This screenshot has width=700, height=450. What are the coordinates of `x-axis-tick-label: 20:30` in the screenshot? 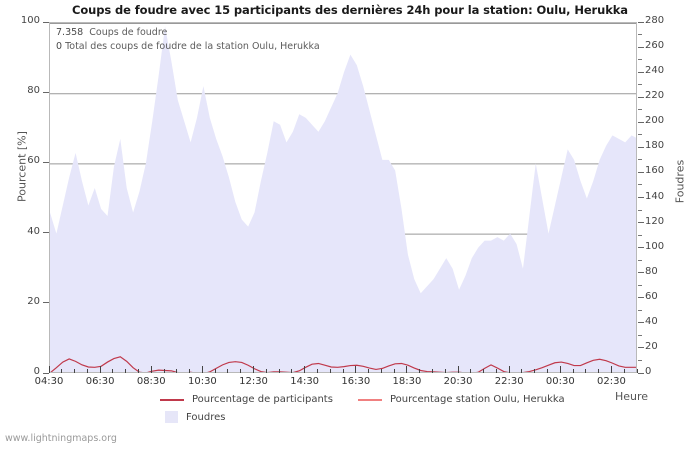 It's located at (458, 381).